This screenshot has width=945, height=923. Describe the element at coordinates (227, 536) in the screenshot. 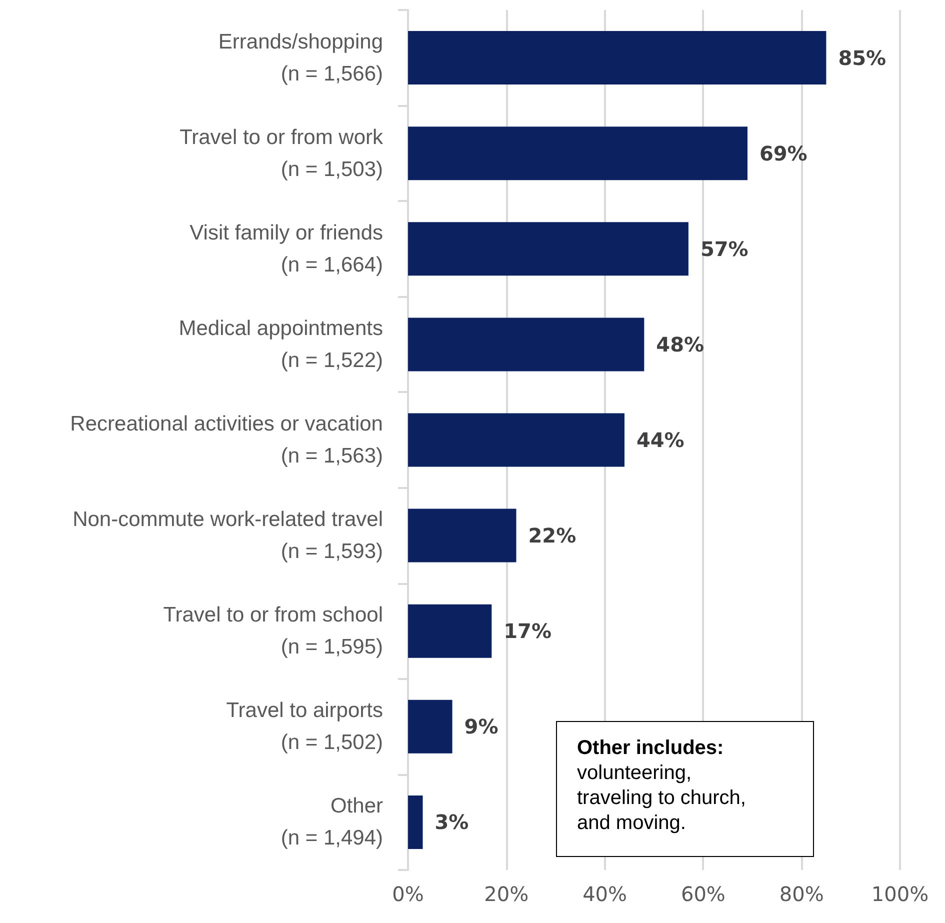

I see `y-tick-label: Non-commute work-related travel (n = 1,593)` at that location.